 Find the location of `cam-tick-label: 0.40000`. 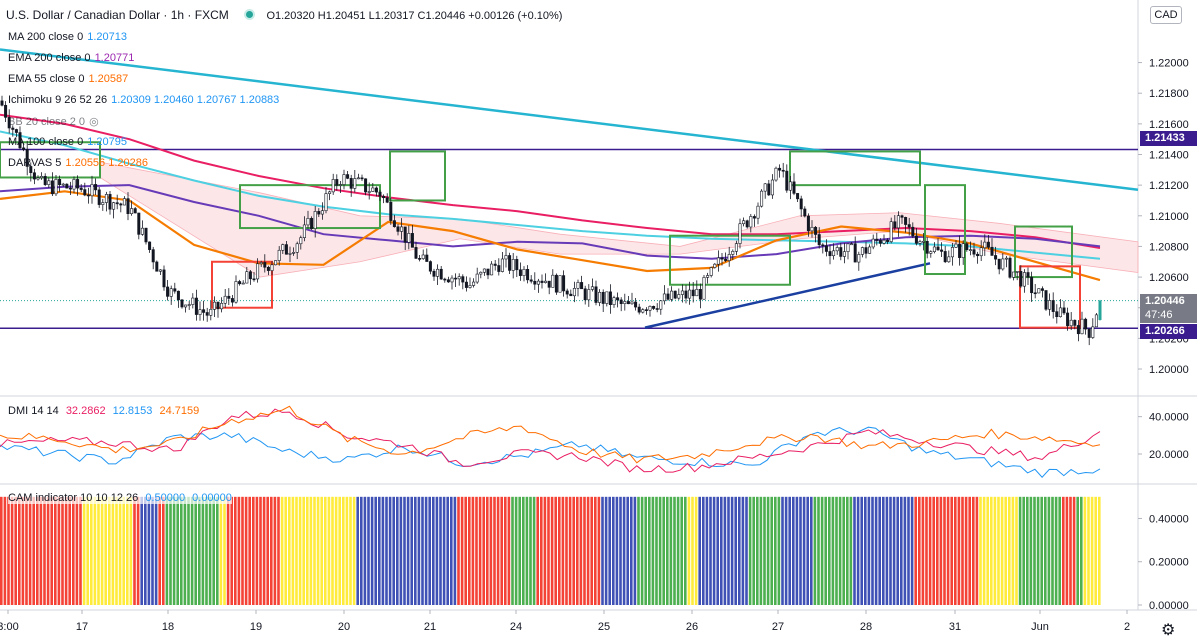

cam-tick-label: 0.40000 is located at coordinates (1169, 519).